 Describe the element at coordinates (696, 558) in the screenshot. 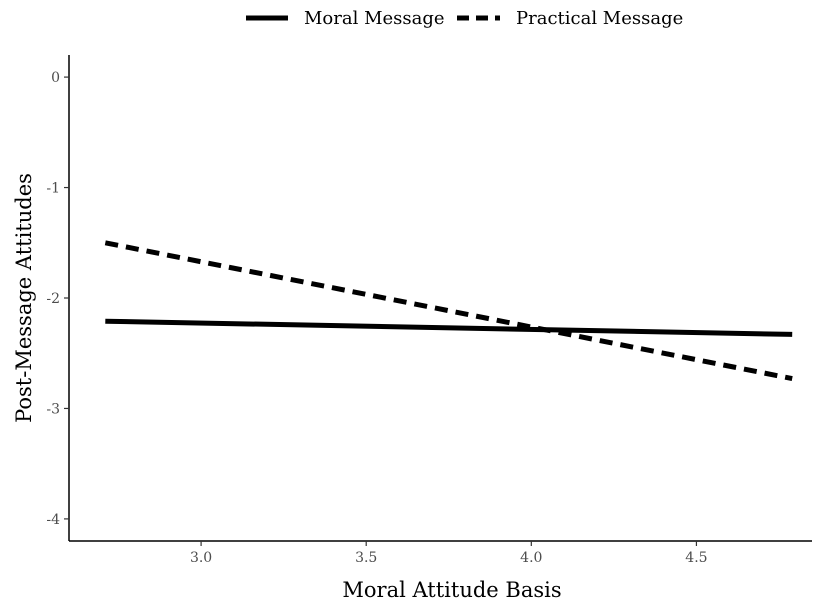

I see `x-tick-label: 4.5` at that location.